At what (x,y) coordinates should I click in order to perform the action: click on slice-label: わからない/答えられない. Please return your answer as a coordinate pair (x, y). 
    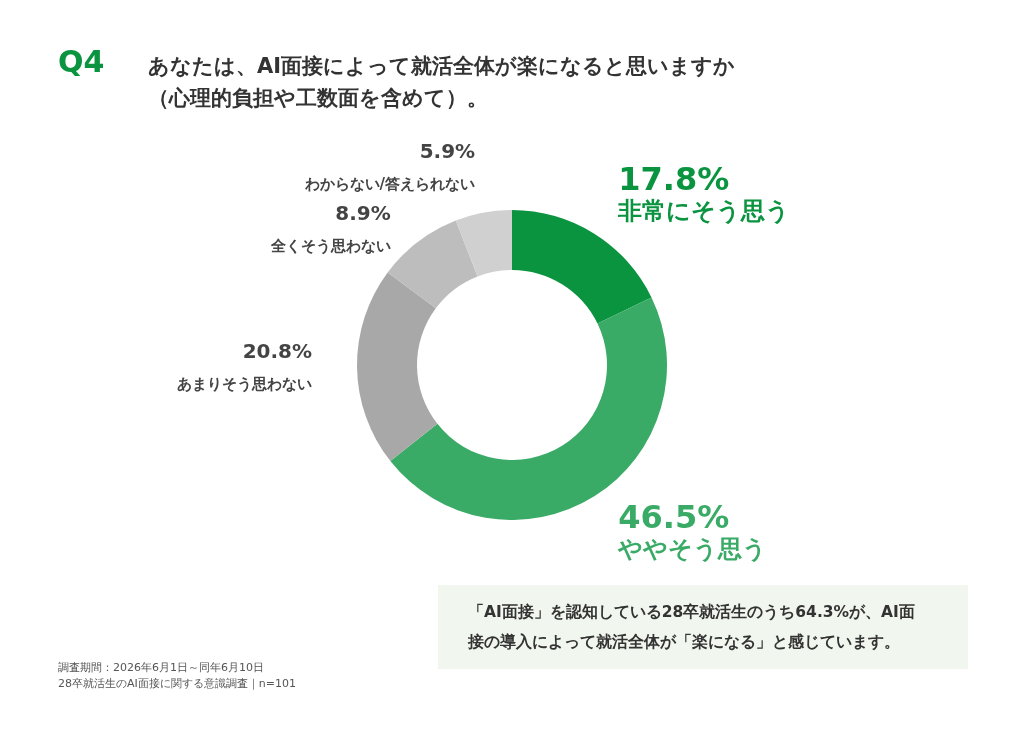
    Looking at the image, I should click on (389, 184).